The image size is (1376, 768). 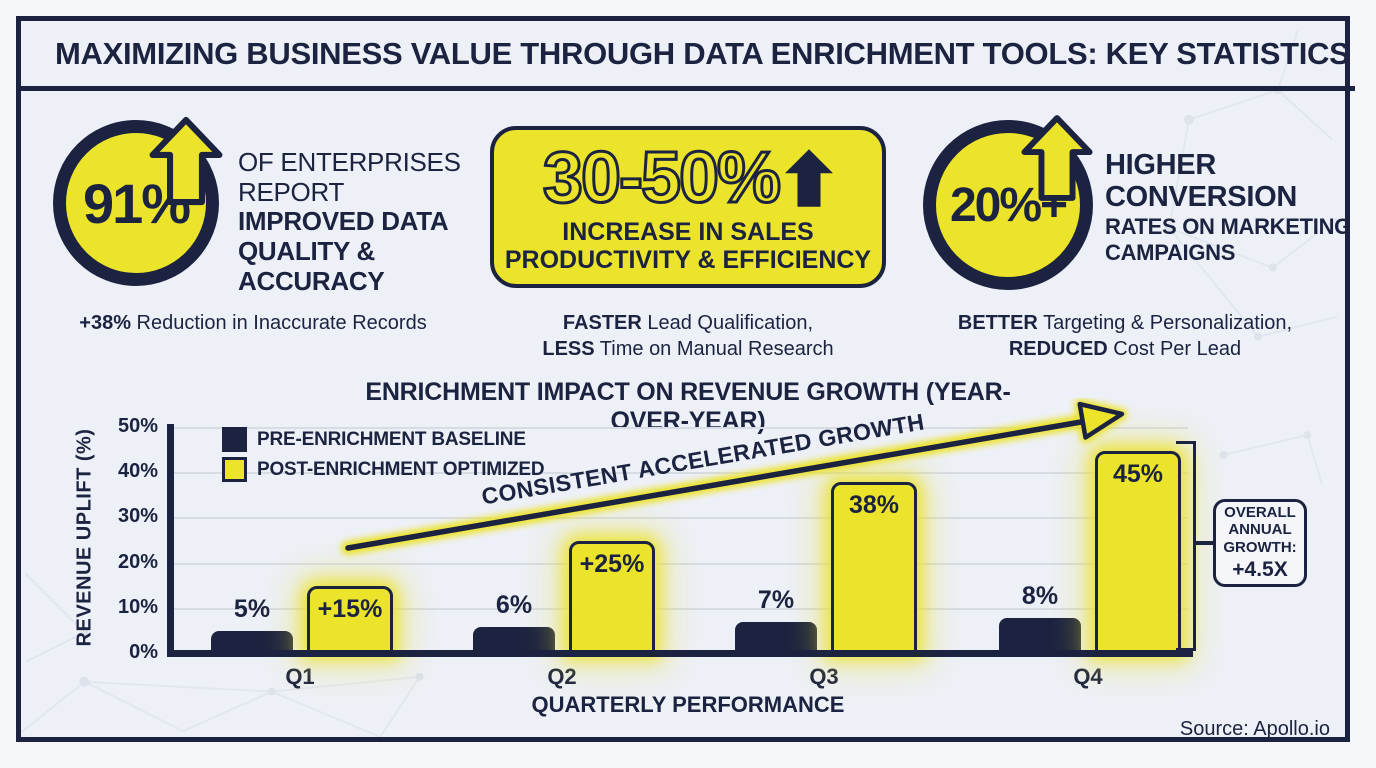 I want to click on callout-line: GROWTH:, so click(x=1260, y=547).